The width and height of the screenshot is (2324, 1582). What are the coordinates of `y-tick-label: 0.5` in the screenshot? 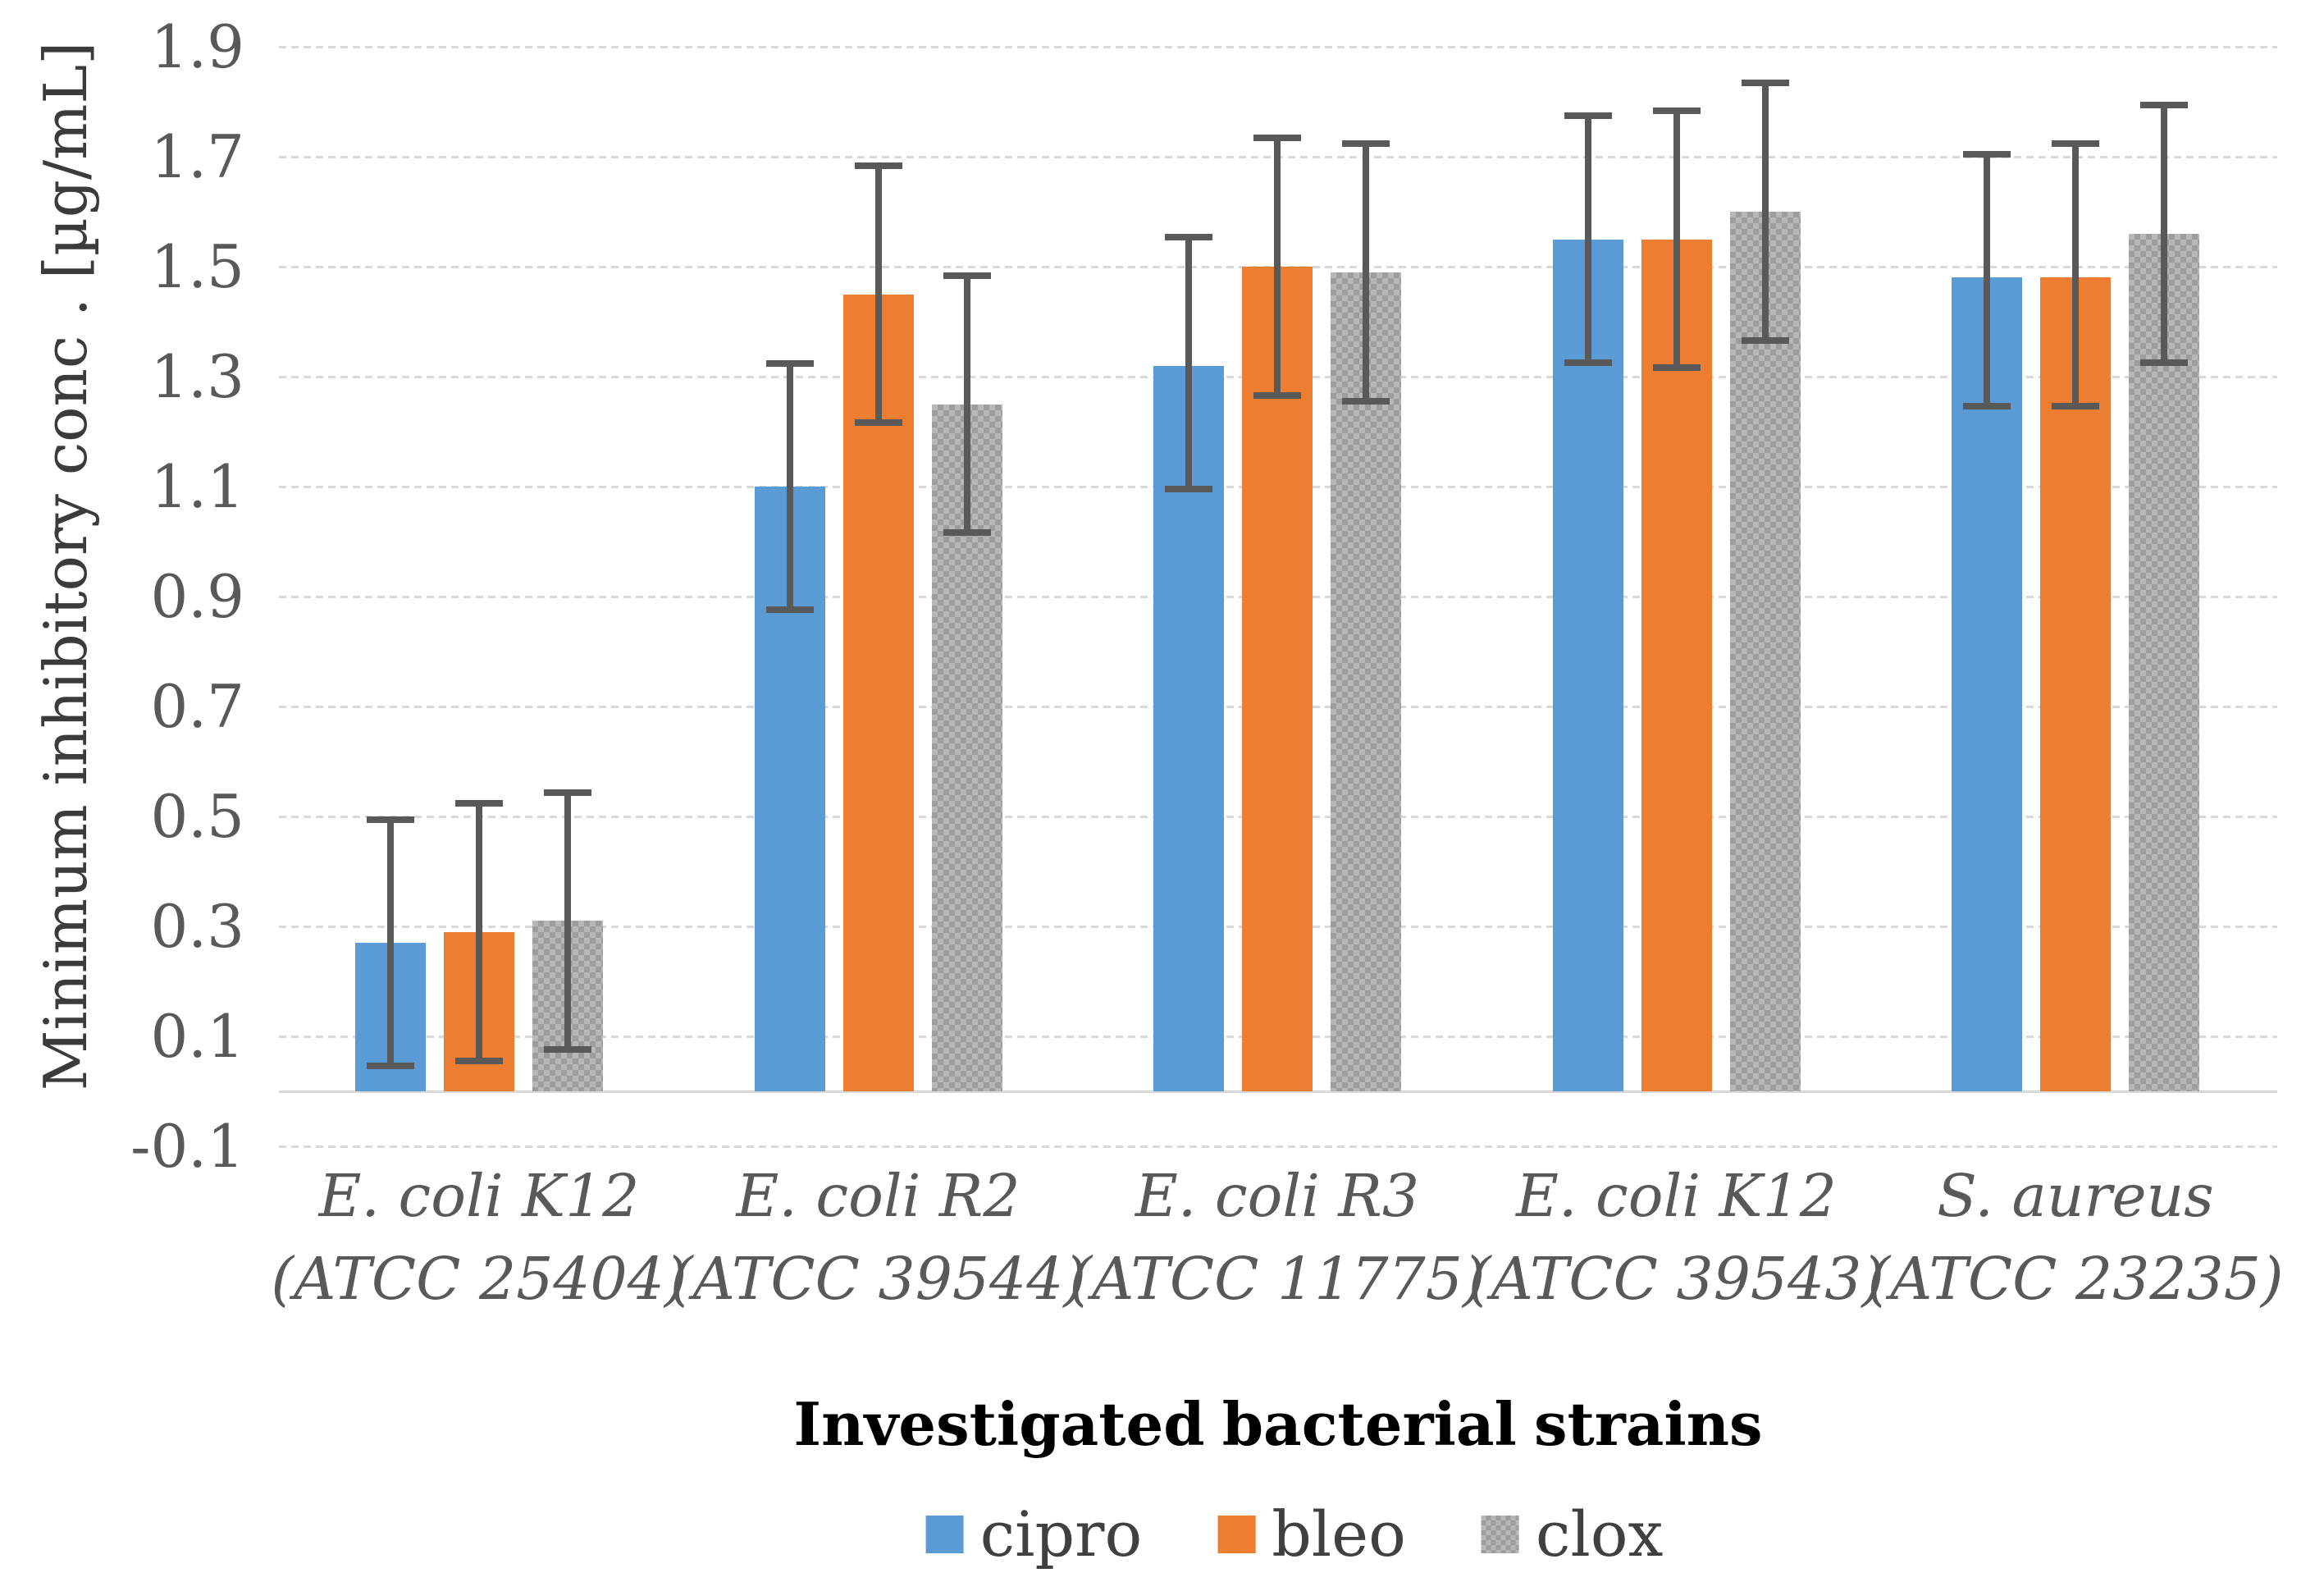 It's located at (197, 816).